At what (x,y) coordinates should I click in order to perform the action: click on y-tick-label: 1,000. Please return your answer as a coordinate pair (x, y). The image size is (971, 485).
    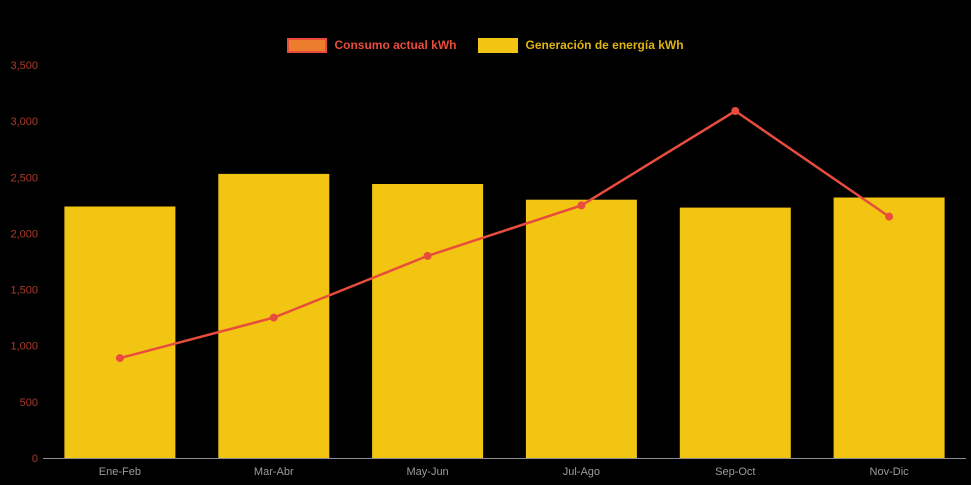
    Looking at the image, I should click on (24, 347).